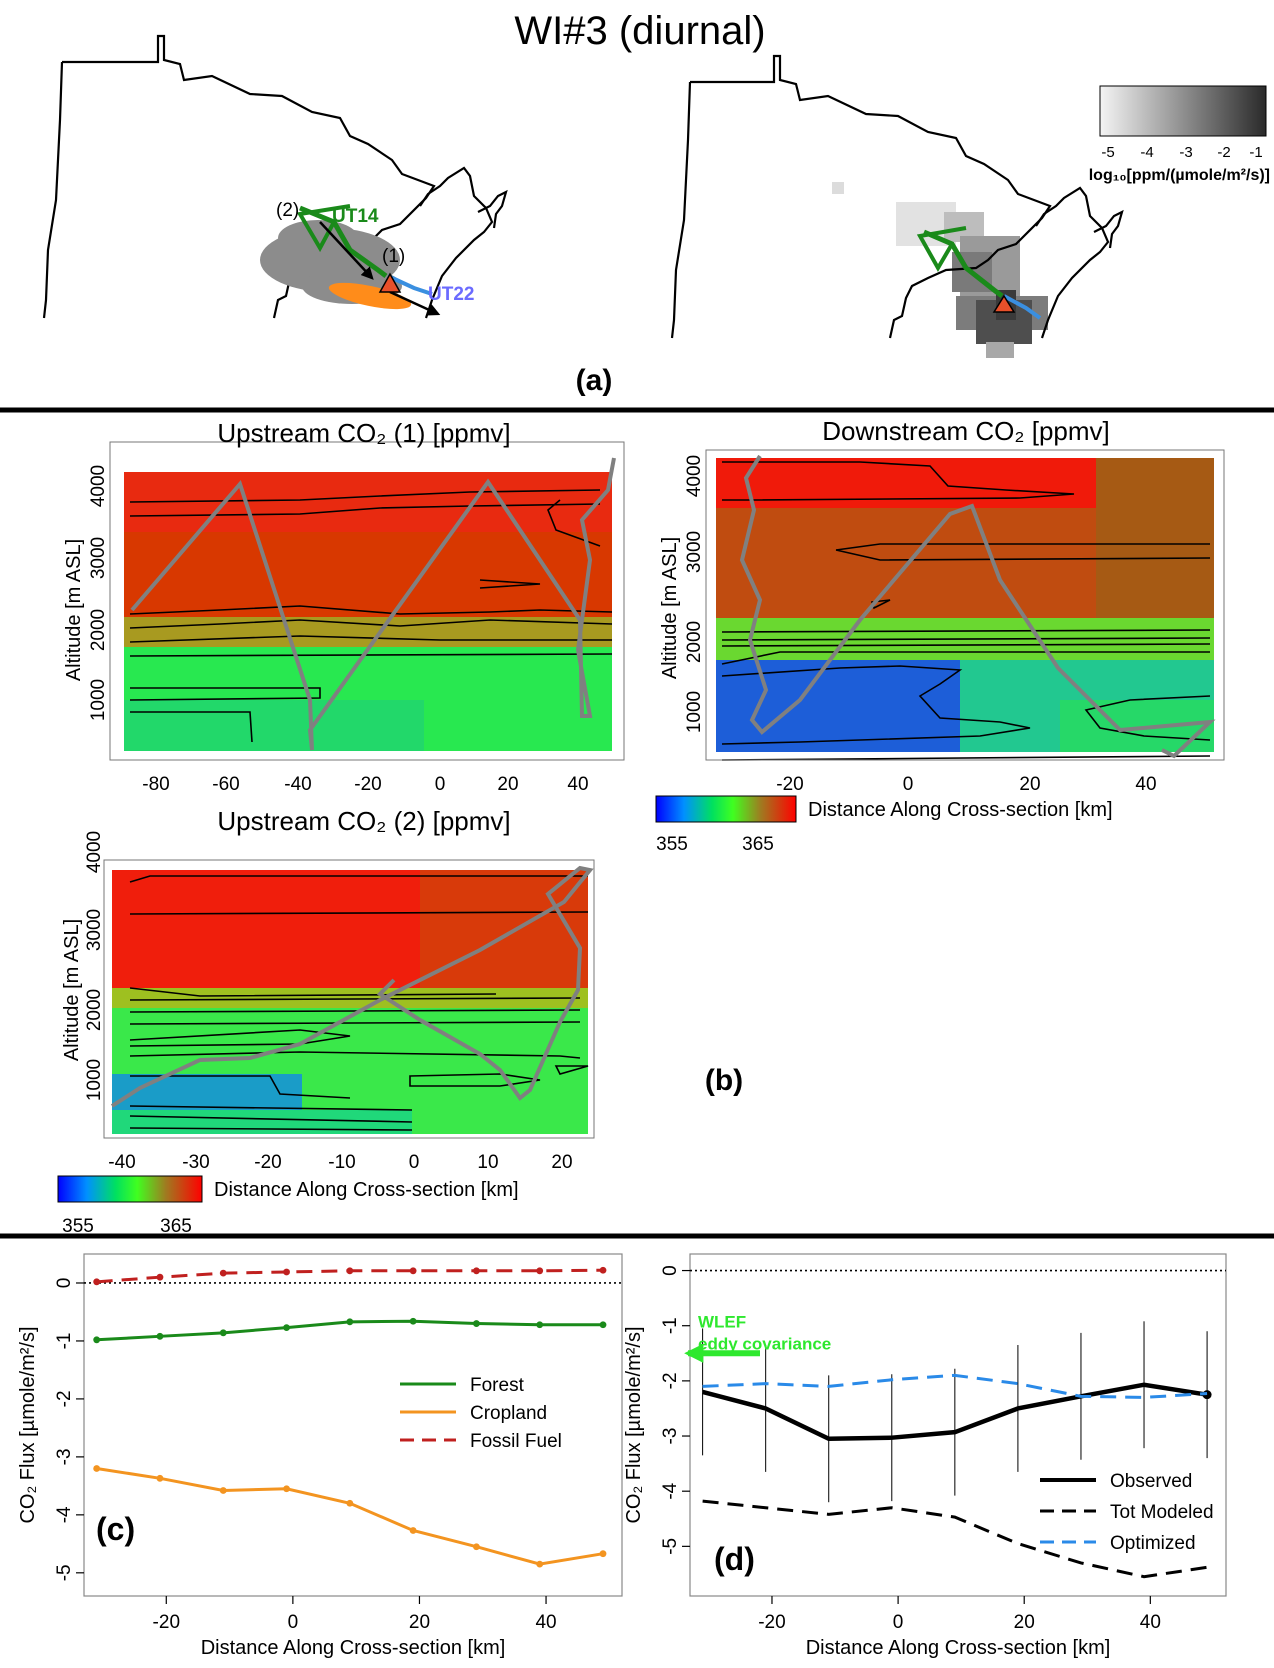 This screenshot has width=1274, height=1668. I want to click on cs1-xtick: -60, so click(225, 784).